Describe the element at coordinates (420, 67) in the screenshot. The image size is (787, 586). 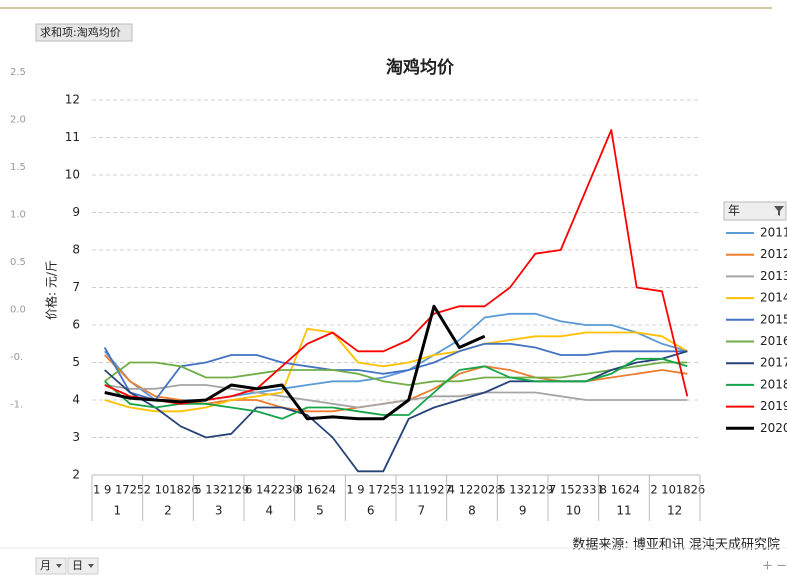
I see `chart-title: 淘鸡均价` at that location.